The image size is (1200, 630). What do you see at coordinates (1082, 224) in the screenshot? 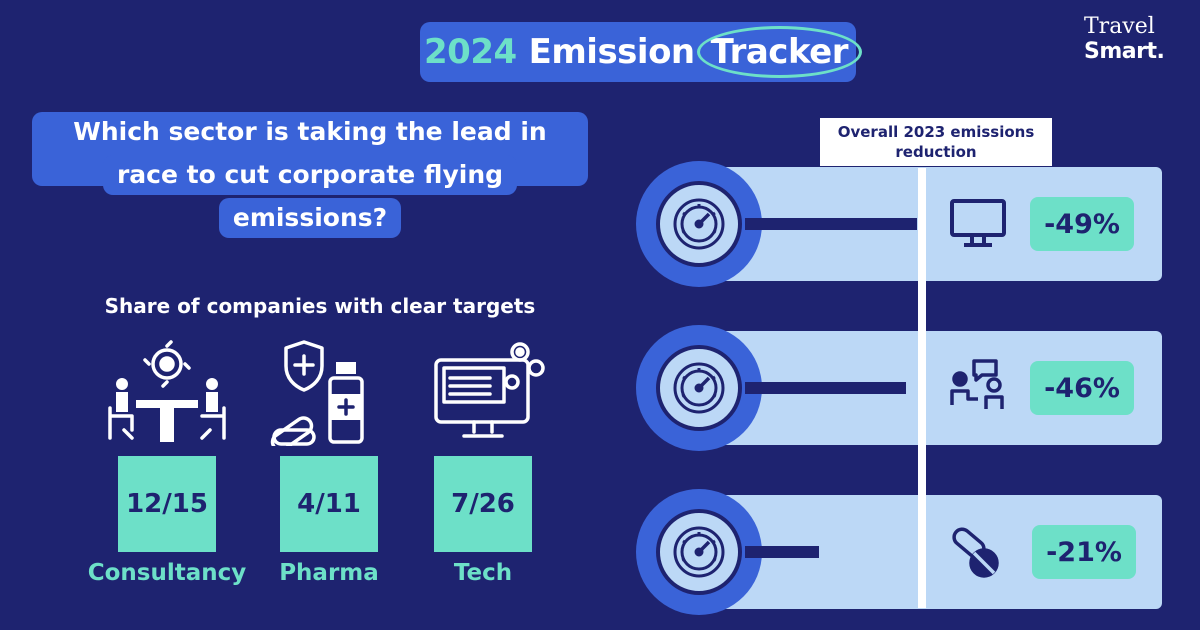
I see `chart-data-label: -49%` at bounding box center [1082, 224].